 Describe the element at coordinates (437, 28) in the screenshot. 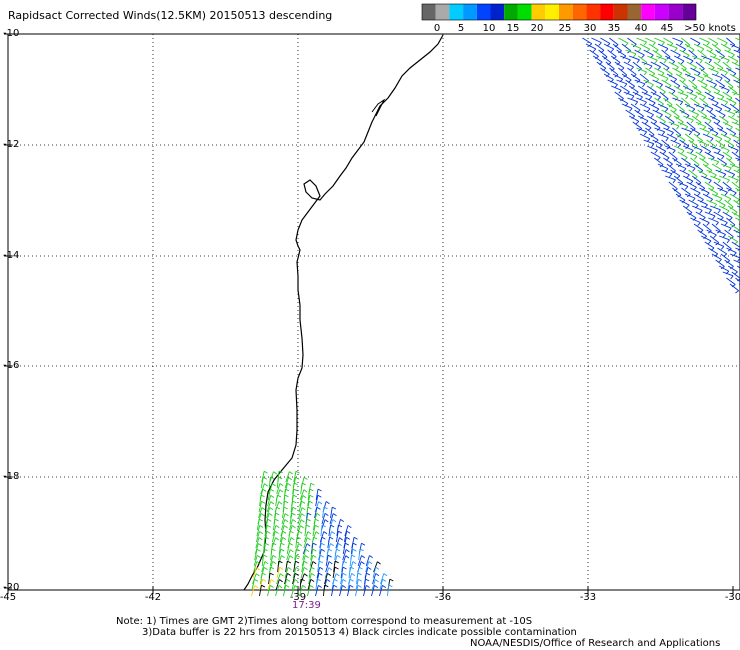

I see `colorbar-label: 0` at that location.